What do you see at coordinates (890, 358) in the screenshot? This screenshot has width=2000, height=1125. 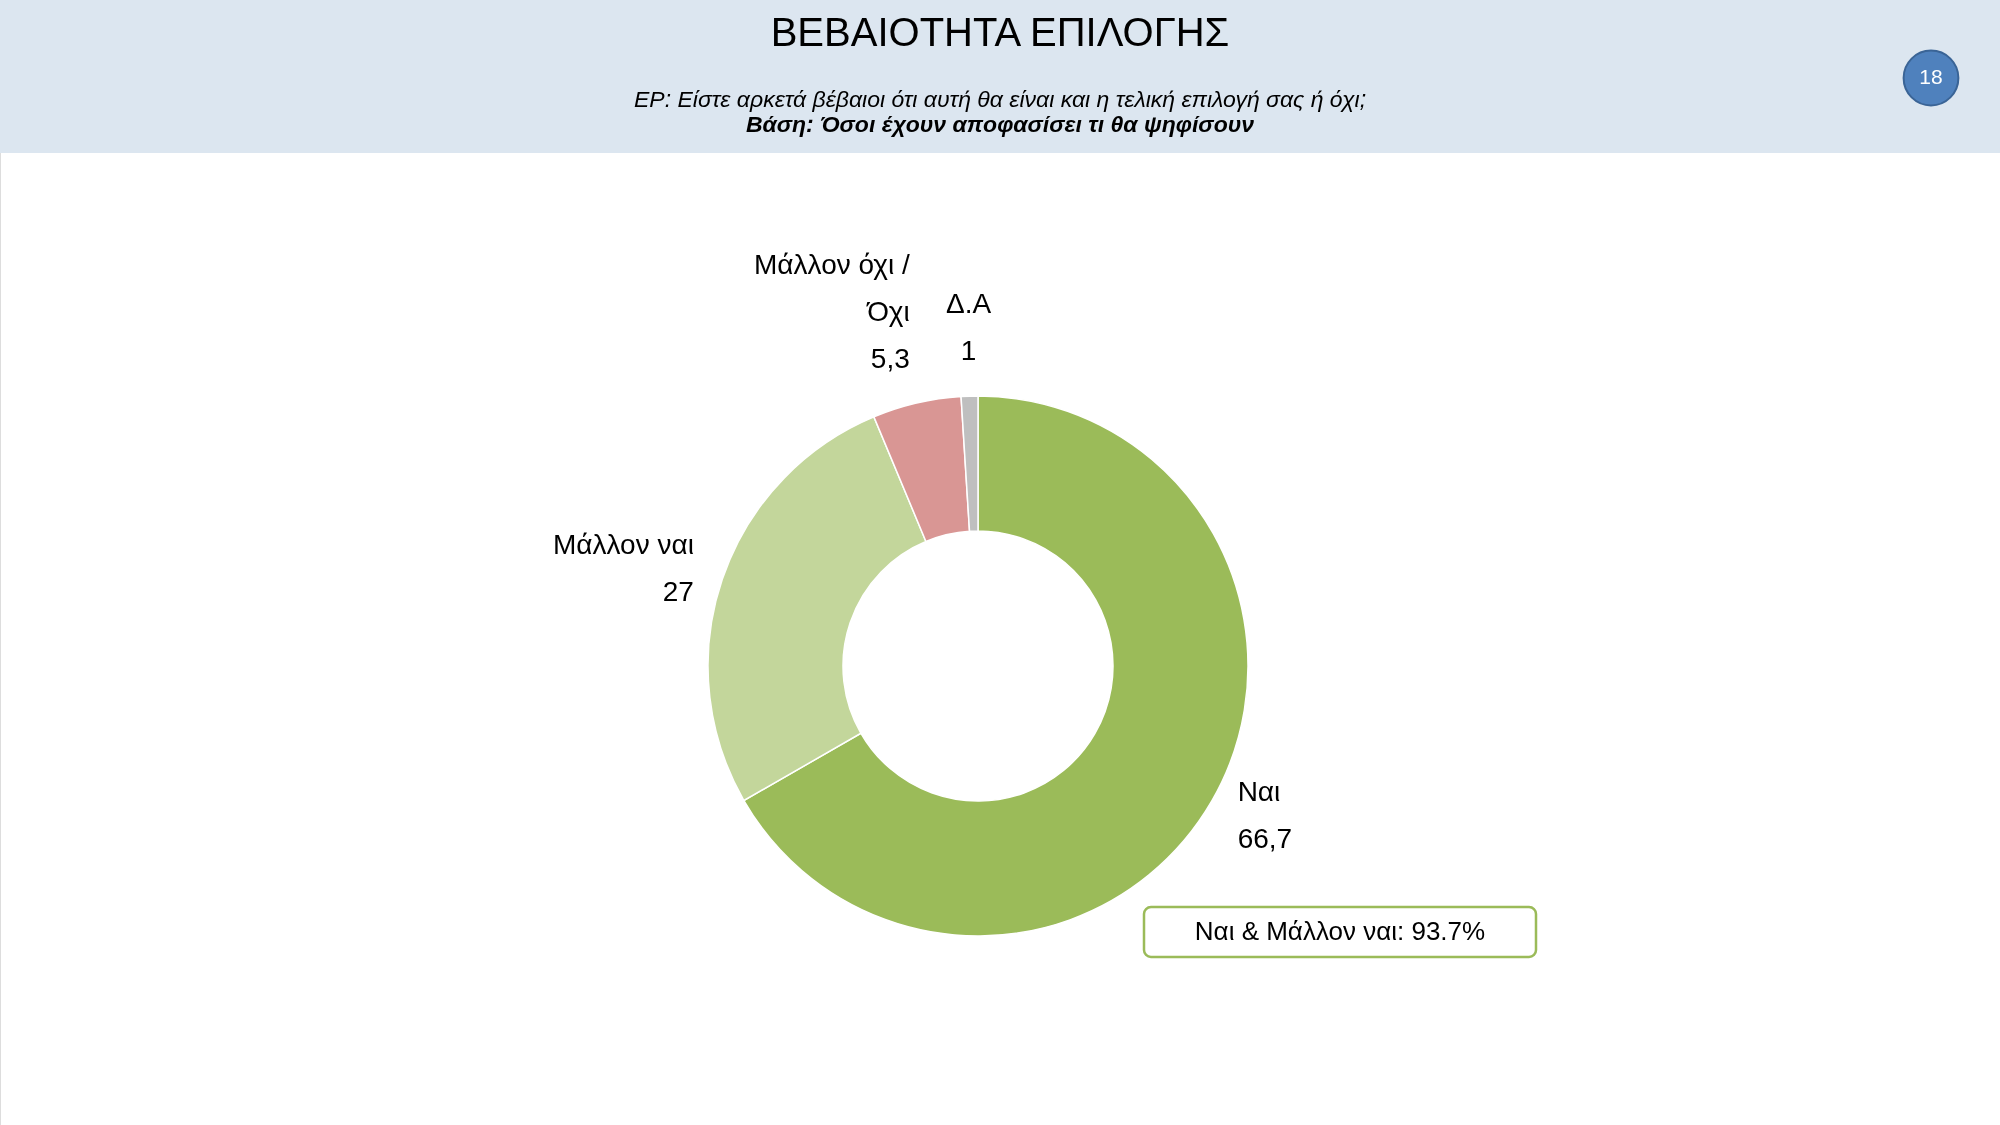 I see `data-label: 5,3` at bounding box center [890, 358].